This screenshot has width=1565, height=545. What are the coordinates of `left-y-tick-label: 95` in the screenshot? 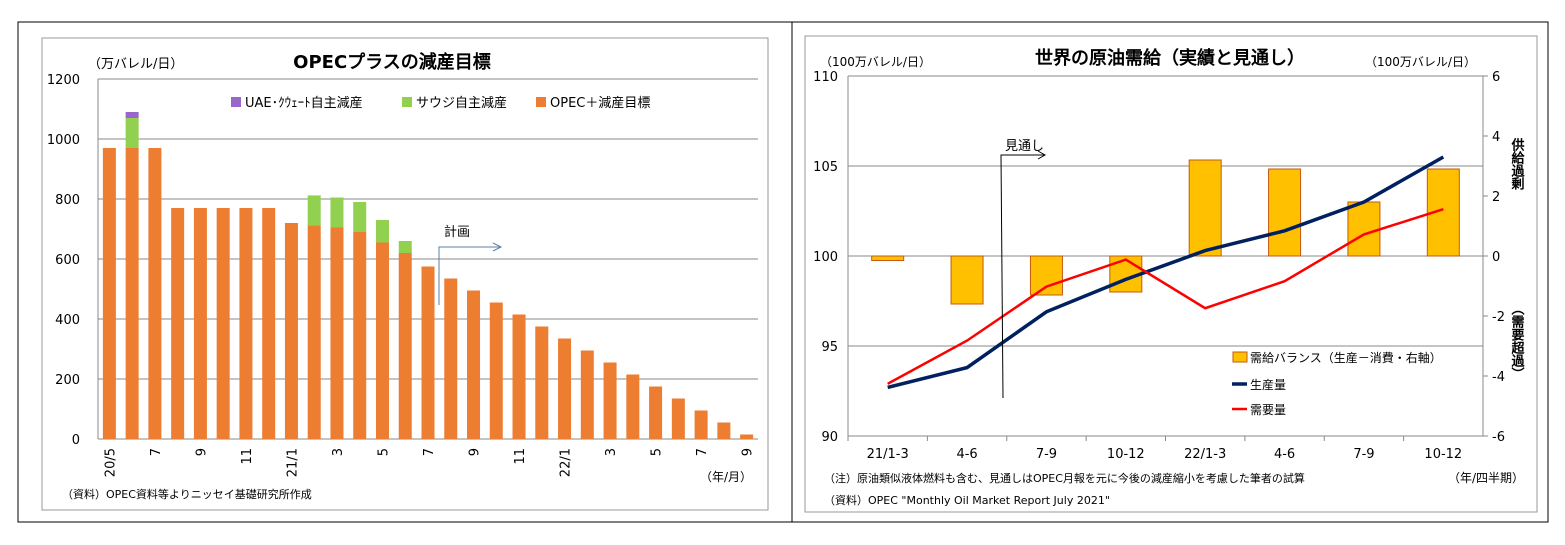 It's located at (829, 347).